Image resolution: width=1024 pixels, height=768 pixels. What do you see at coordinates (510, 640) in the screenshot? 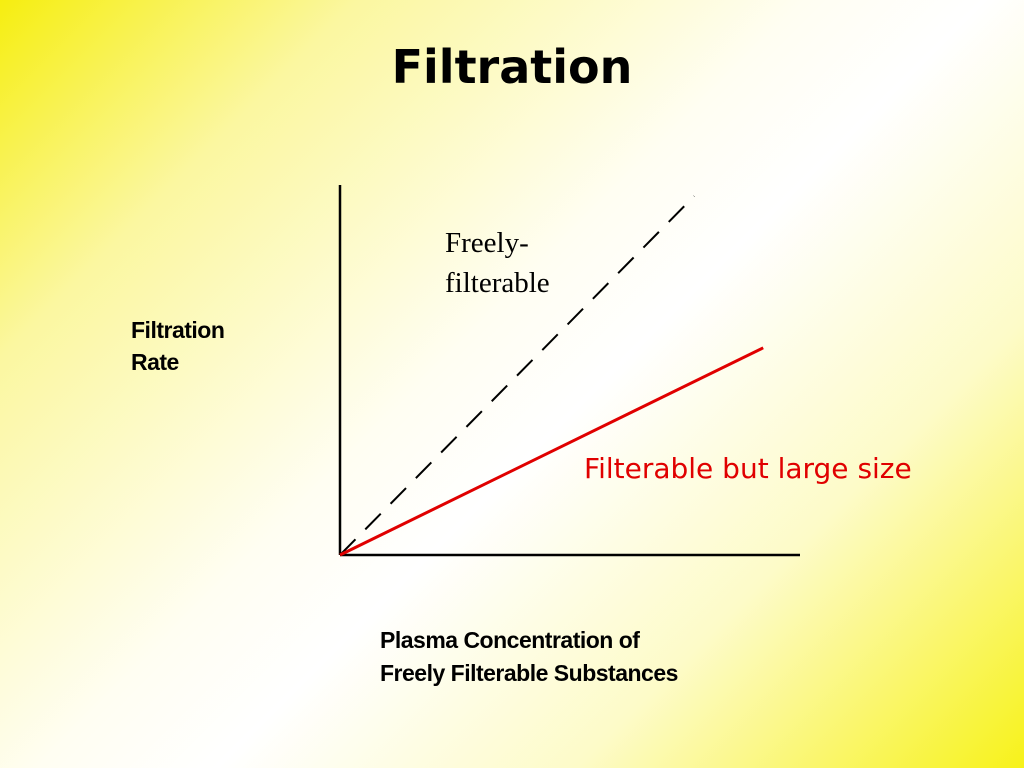
I see `x-axis-label-line-1: Plasma Concentration of` at bounding box center [510, 640].